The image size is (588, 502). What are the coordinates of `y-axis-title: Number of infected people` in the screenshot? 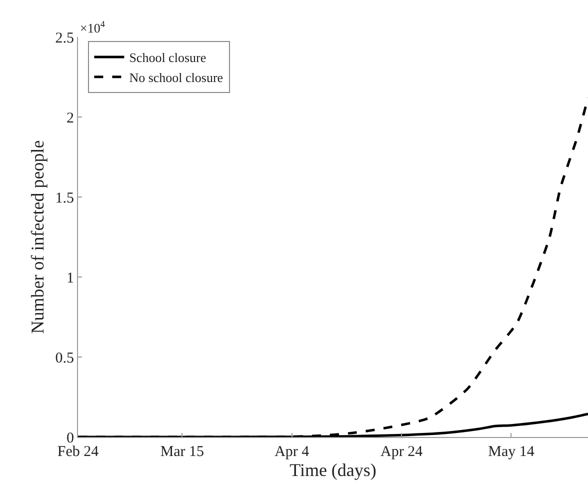 It's located at (37, 237).